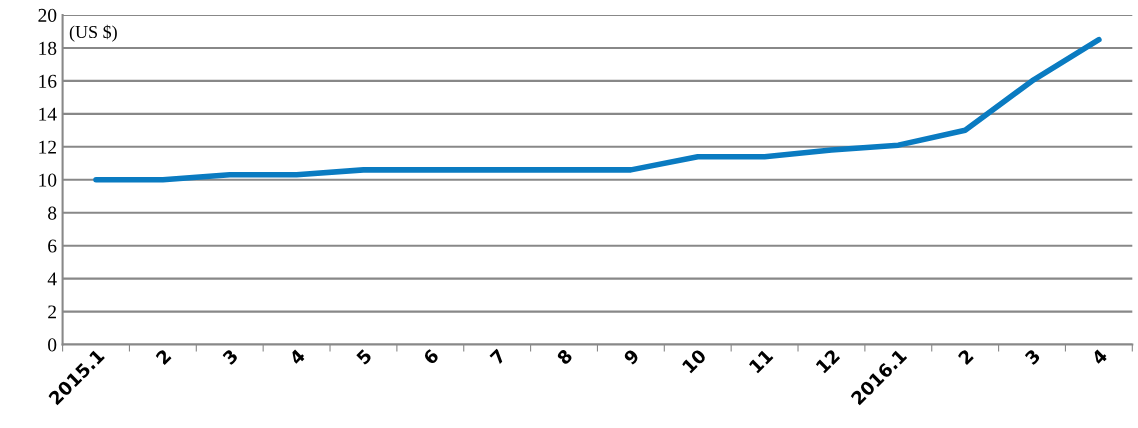 The width and height of the screenshot is (1138, 428). What do you see at coordinates (52, 246) in the screenshot?
I see `y-tick-label: 6` at bounding box center [52, 246].